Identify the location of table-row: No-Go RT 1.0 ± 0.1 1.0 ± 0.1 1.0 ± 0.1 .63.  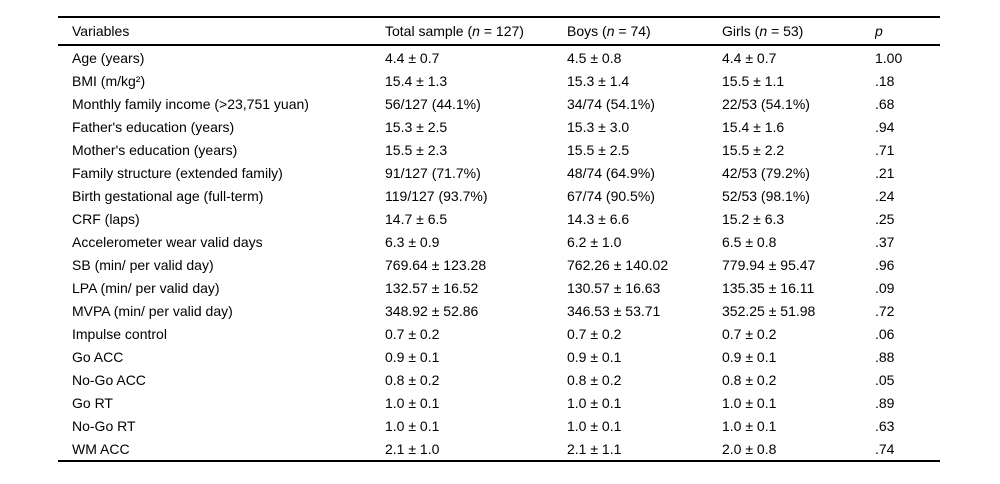
(499, 425).